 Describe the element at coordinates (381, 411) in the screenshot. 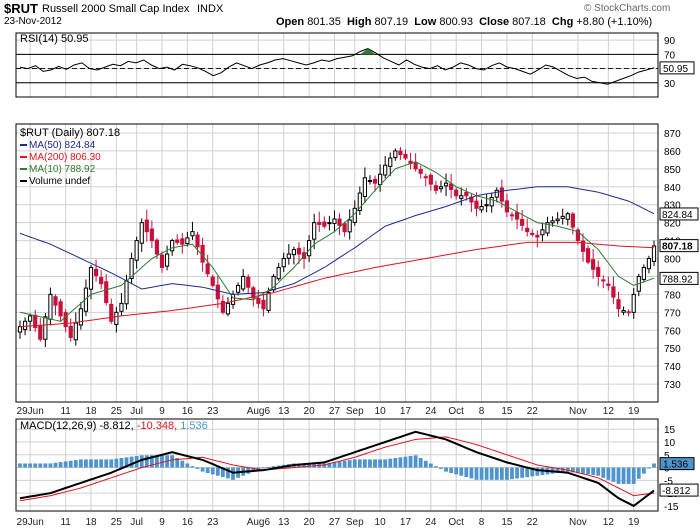

I see `price-x-tick-label: 10` at that location.